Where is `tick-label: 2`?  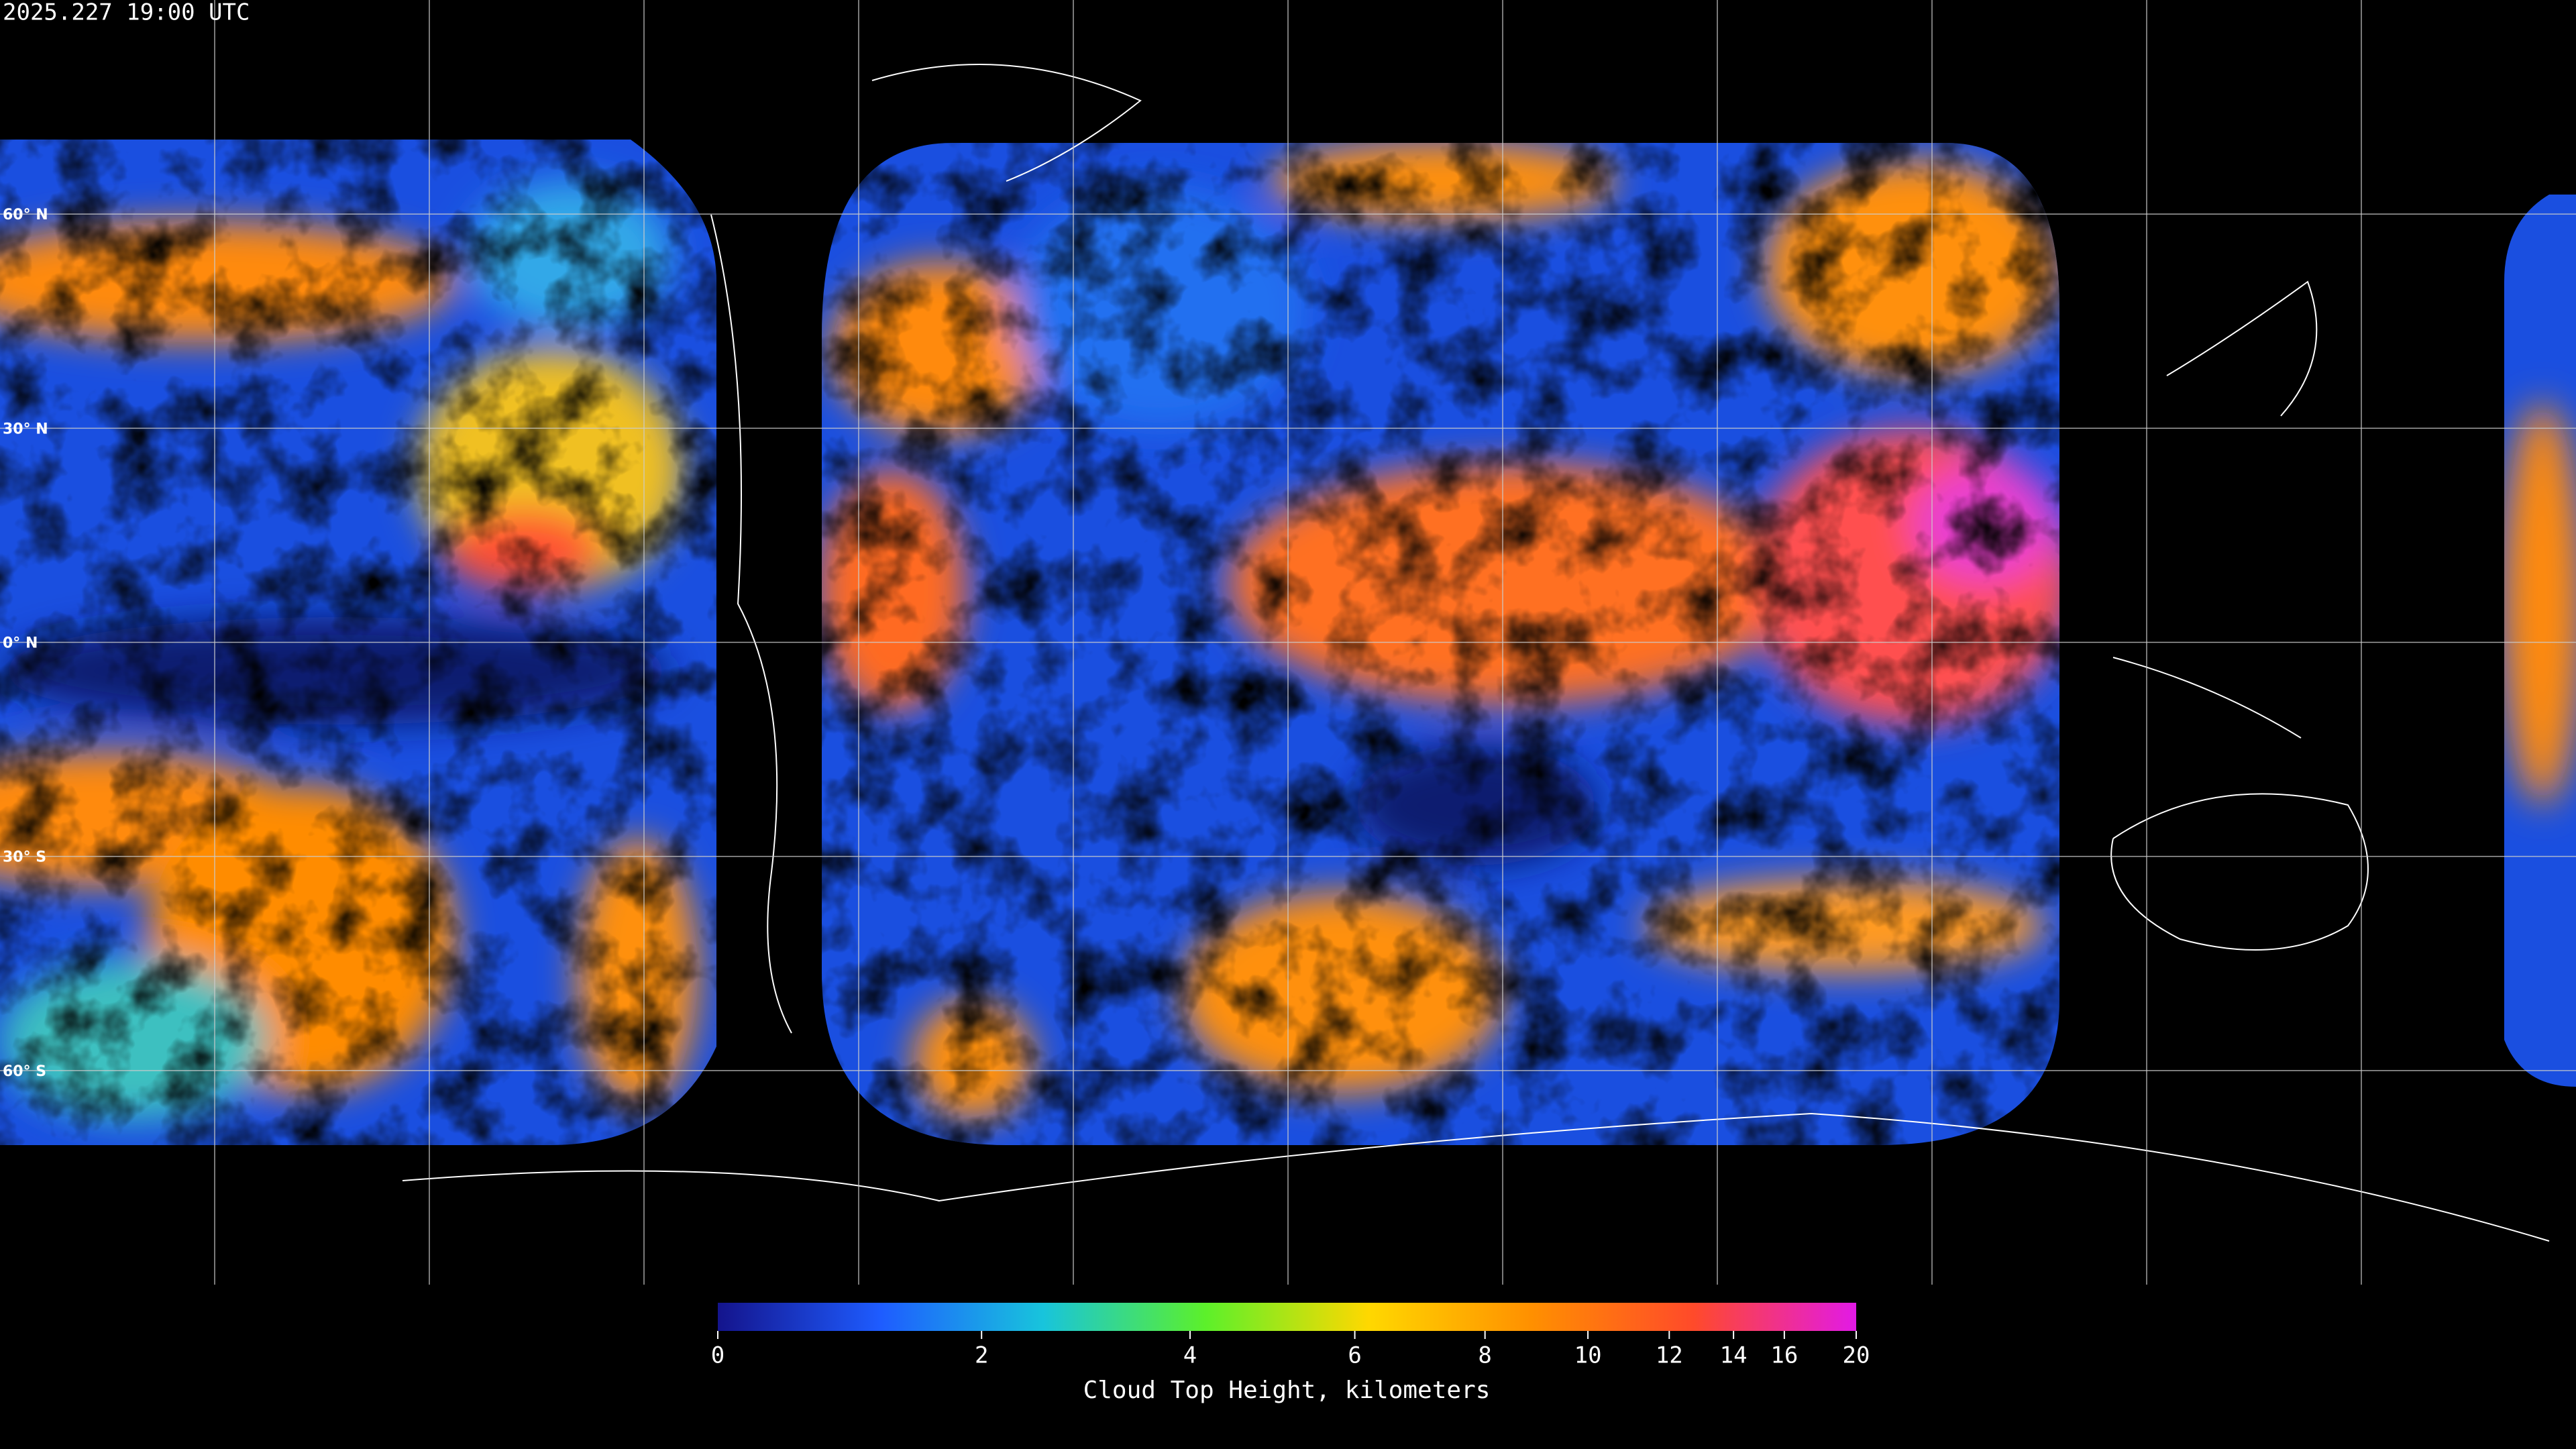
tick-label: 2 is located at coordinates (981, 1355).